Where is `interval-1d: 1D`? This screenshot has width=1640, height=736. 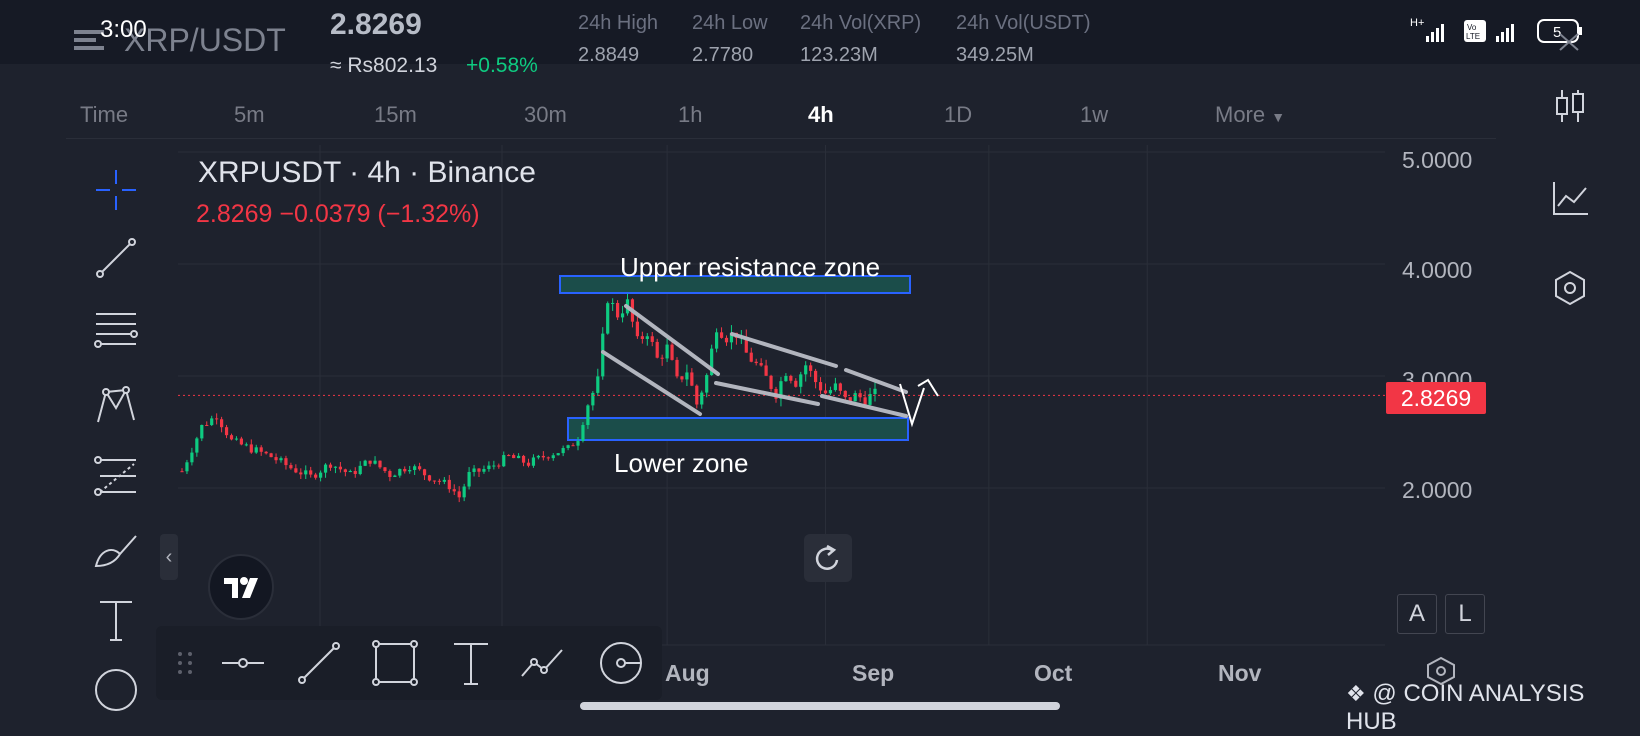 interval-1d: 1D is located at coordinates (958, 114).